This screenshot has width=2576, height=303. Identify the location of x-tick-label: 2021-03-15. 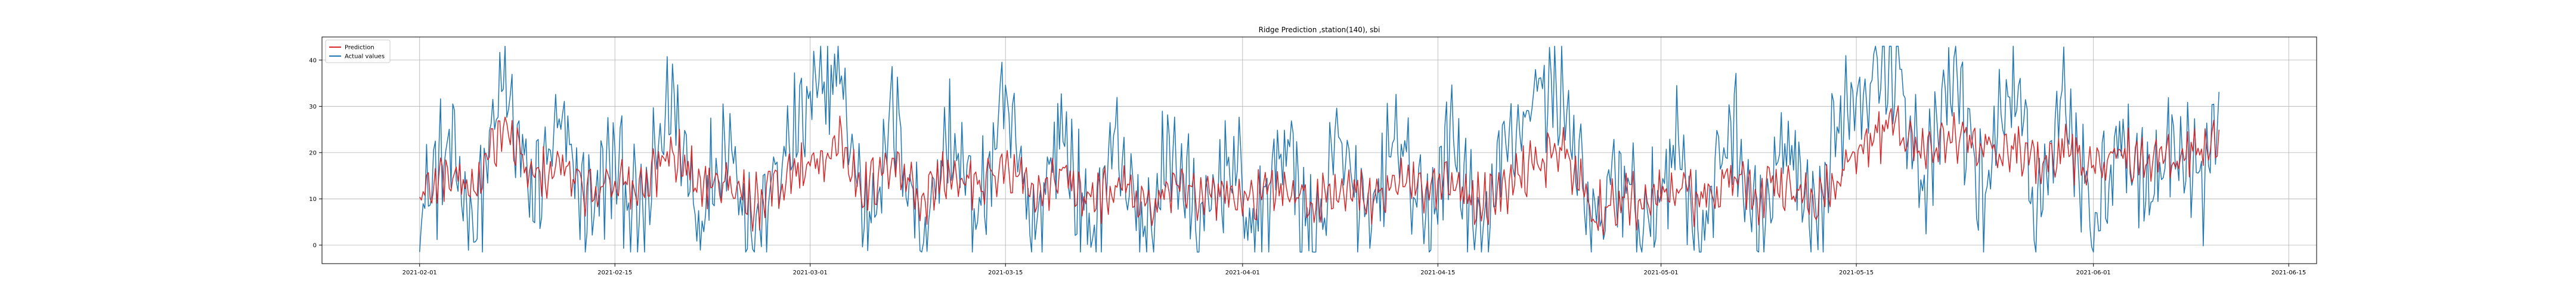
(1005, 273).